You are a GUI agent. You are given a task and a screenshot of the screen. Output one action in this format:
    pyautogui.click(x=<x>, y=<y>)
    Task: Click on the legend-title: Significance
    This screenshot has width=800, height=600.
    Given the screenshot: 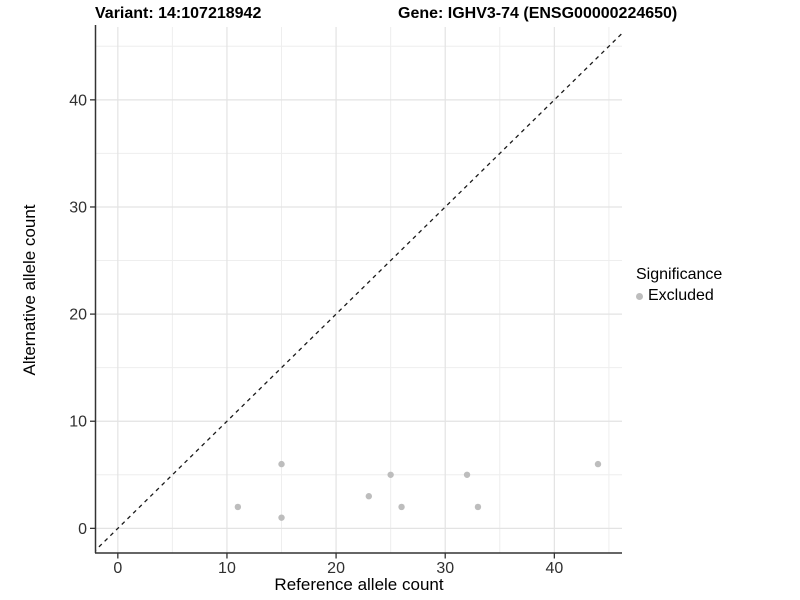 What is the action you would take?
    pyautogui.click(x=679, y=274)
    